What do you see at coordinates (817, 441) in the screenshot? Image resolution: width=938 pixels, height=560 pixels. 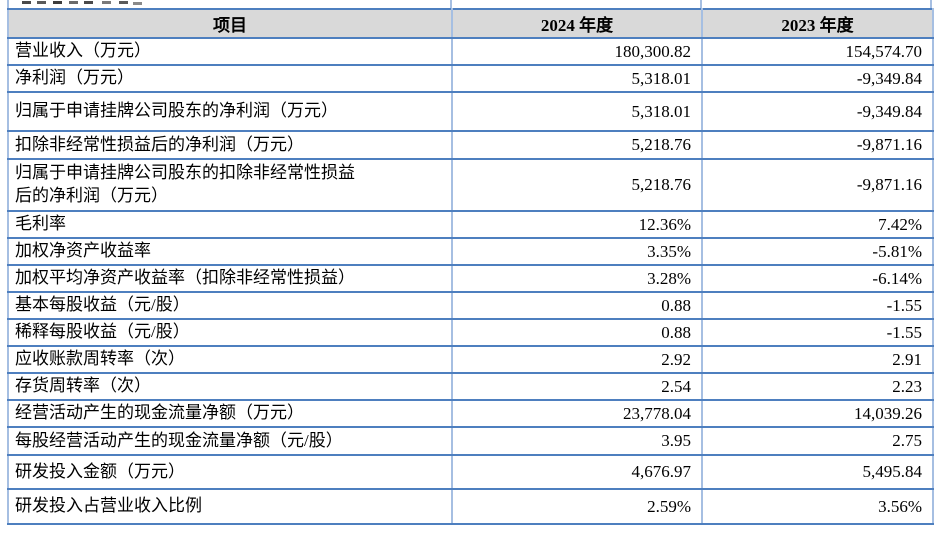 I see `value-2023: 2.75` at bounding box center [817, 441].